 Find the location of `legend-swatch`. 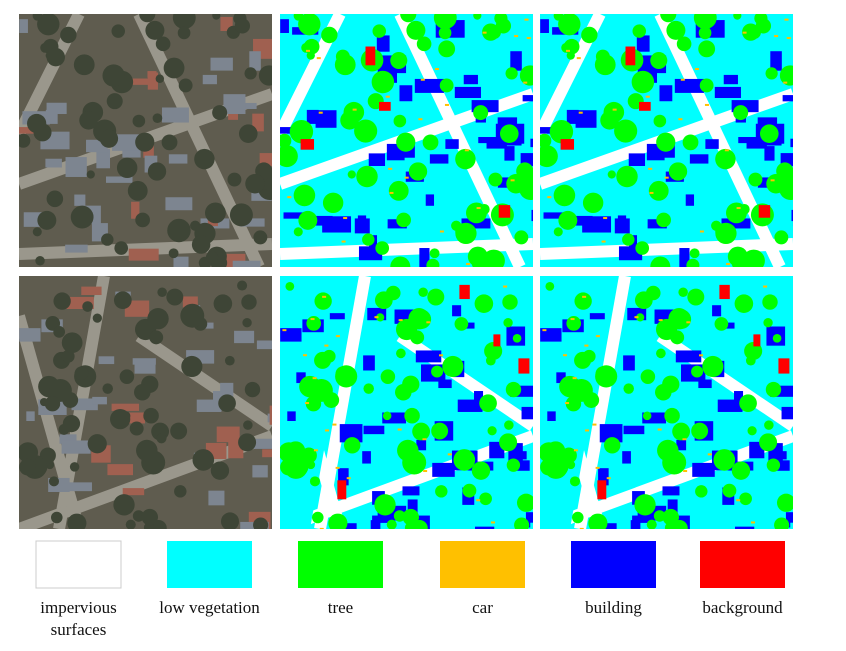

legend-swatch is located at coordinates (340, 564).